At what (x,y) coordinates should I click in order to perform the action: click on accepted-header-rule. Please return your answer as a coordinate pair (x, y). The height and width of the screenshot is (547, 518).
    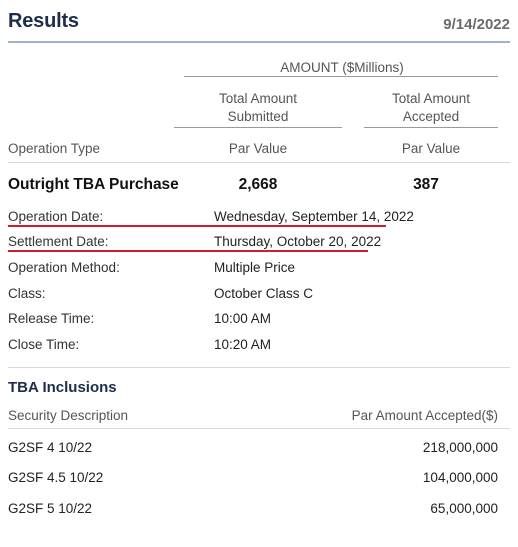
    Looking at the image, I should click on (431, 127).